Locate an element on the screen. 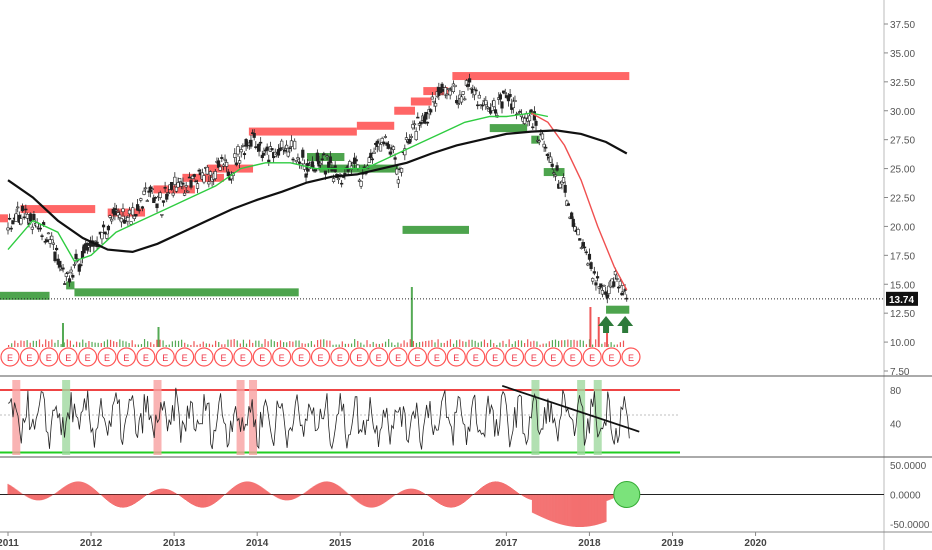  price-axis-tick: 15.00 is located at coordinates (902, 285).